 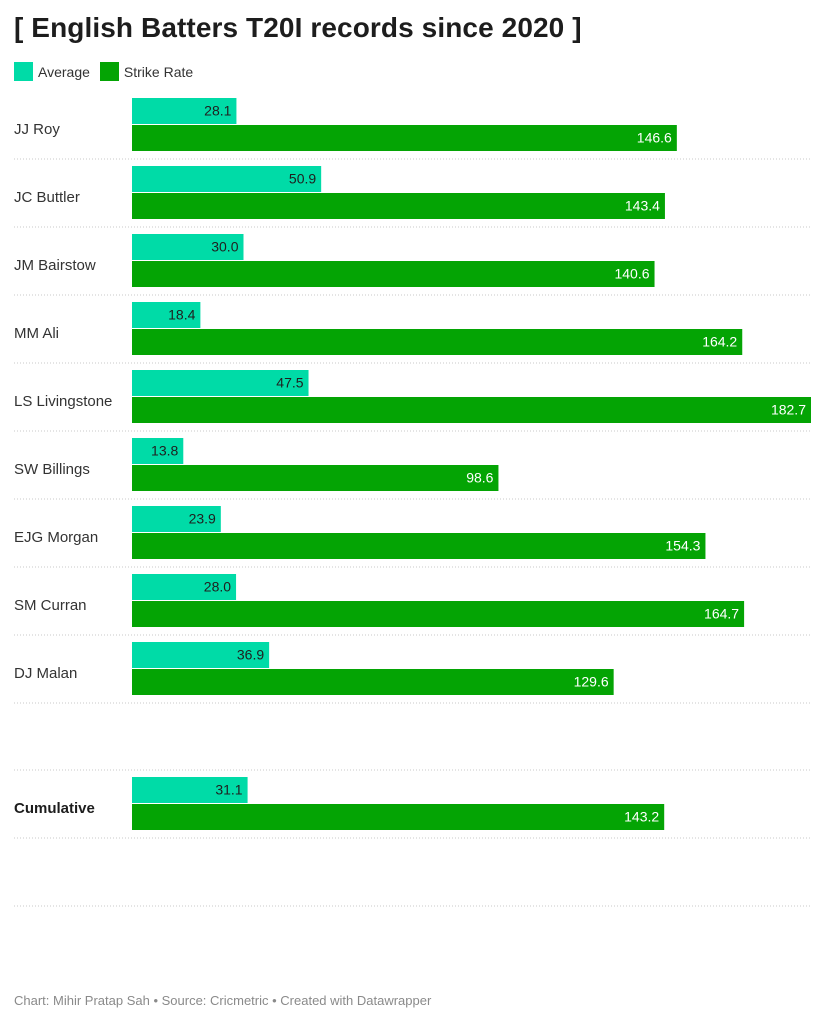 What do you see at coordinates (202, 519) in the screenshot?
I see `data-label-average-ejg-morgan: 23.9` at bounding box center [202, 519].